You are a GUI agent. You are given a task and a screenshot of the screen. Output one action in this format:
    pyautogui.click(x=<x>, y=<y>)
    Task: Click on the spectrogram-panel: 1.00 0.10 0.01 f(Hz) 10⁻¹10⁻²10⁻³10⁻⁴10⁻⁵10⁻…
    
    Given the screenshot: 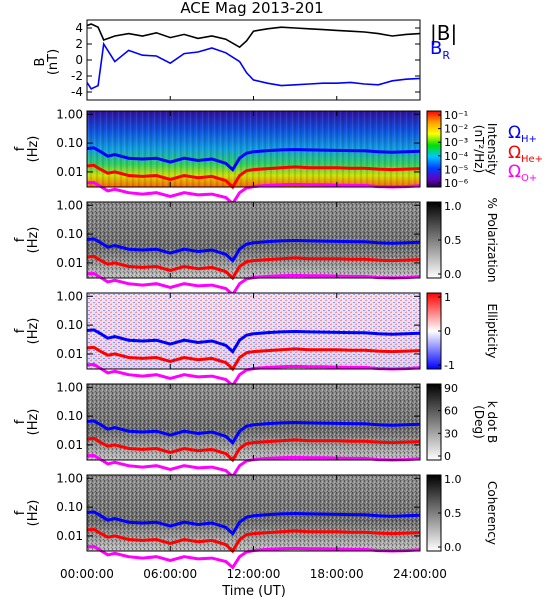 What is the action you would take?
    pyautogui.click(x=256, y=156)
    